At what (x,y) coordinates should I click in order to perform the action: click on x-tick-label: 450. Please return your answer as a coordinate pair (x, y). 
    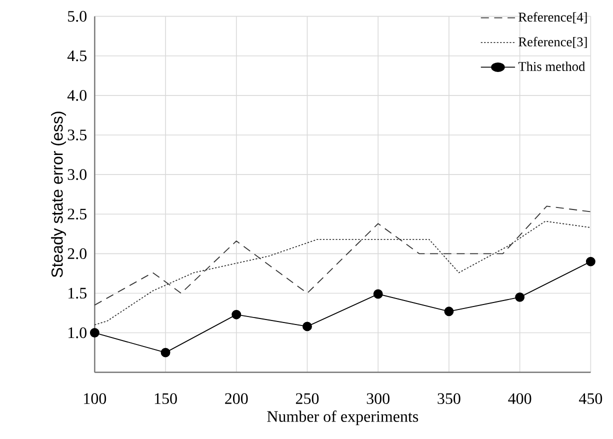
    Looking at the image, I should click on (590, 398).